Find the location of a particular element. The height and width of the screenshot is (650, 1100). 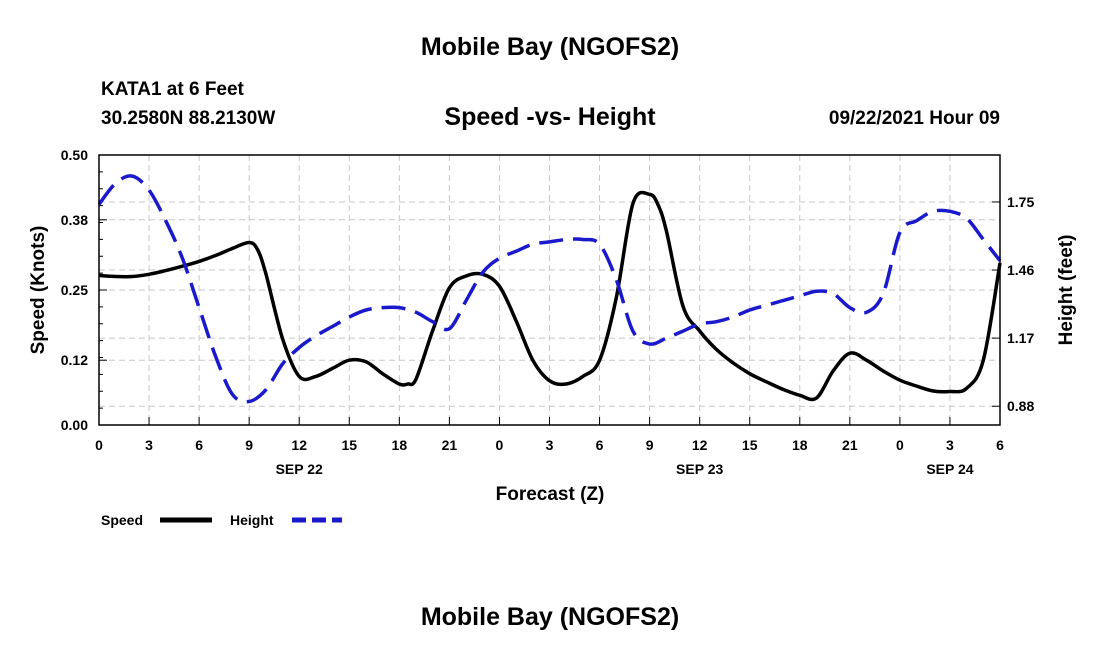

chart-title: Mobile Bay (NGOFS2) is located at coordinates (550, 47).